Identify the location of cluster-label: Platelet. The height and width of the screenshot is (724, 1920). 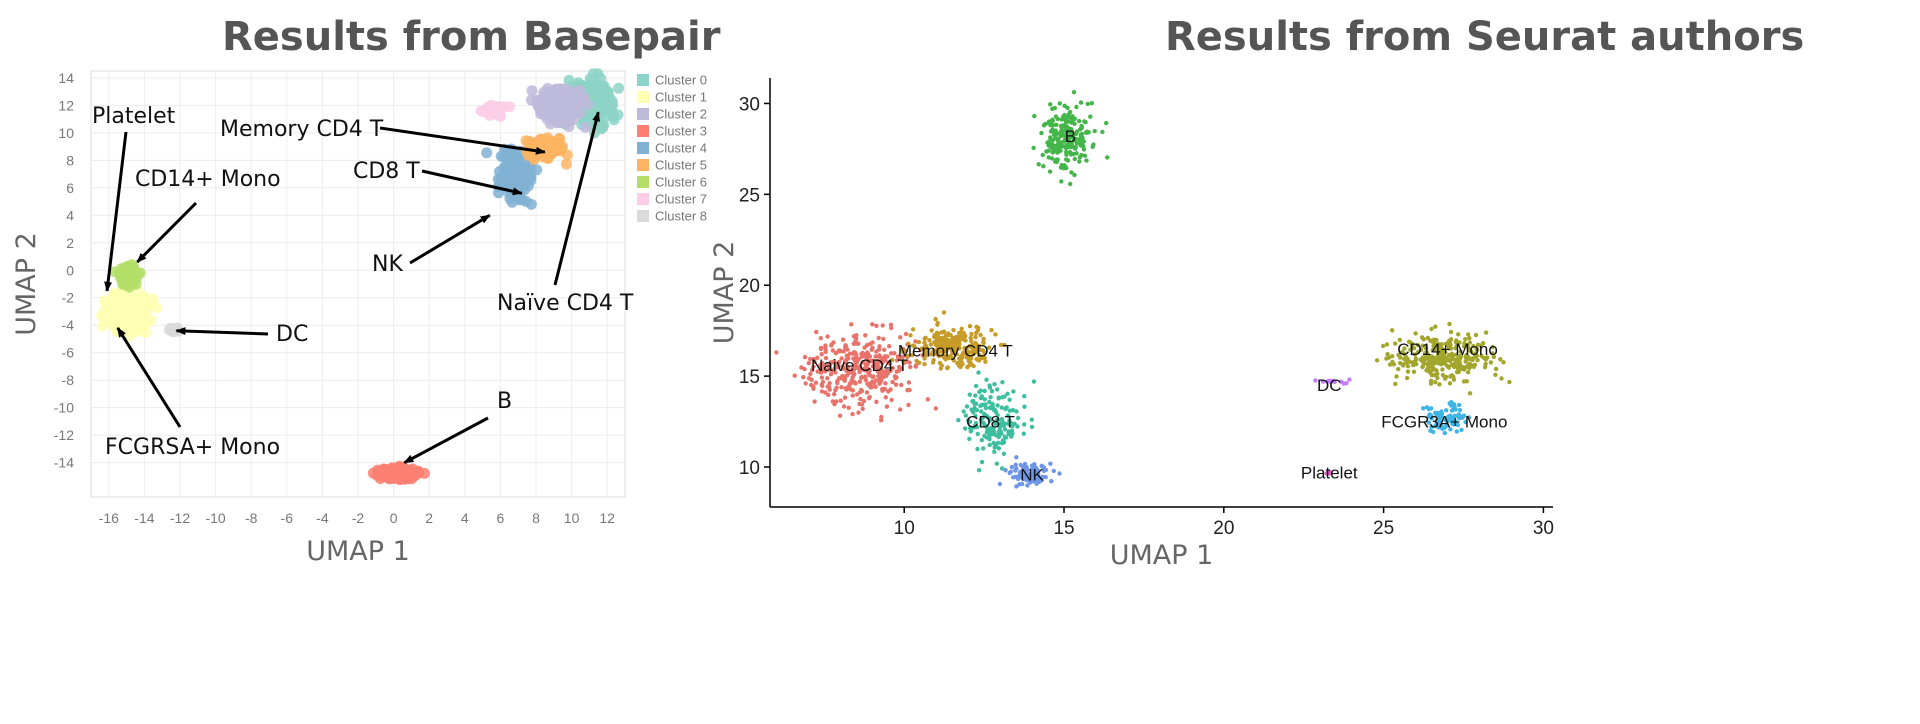
(1329, 472).